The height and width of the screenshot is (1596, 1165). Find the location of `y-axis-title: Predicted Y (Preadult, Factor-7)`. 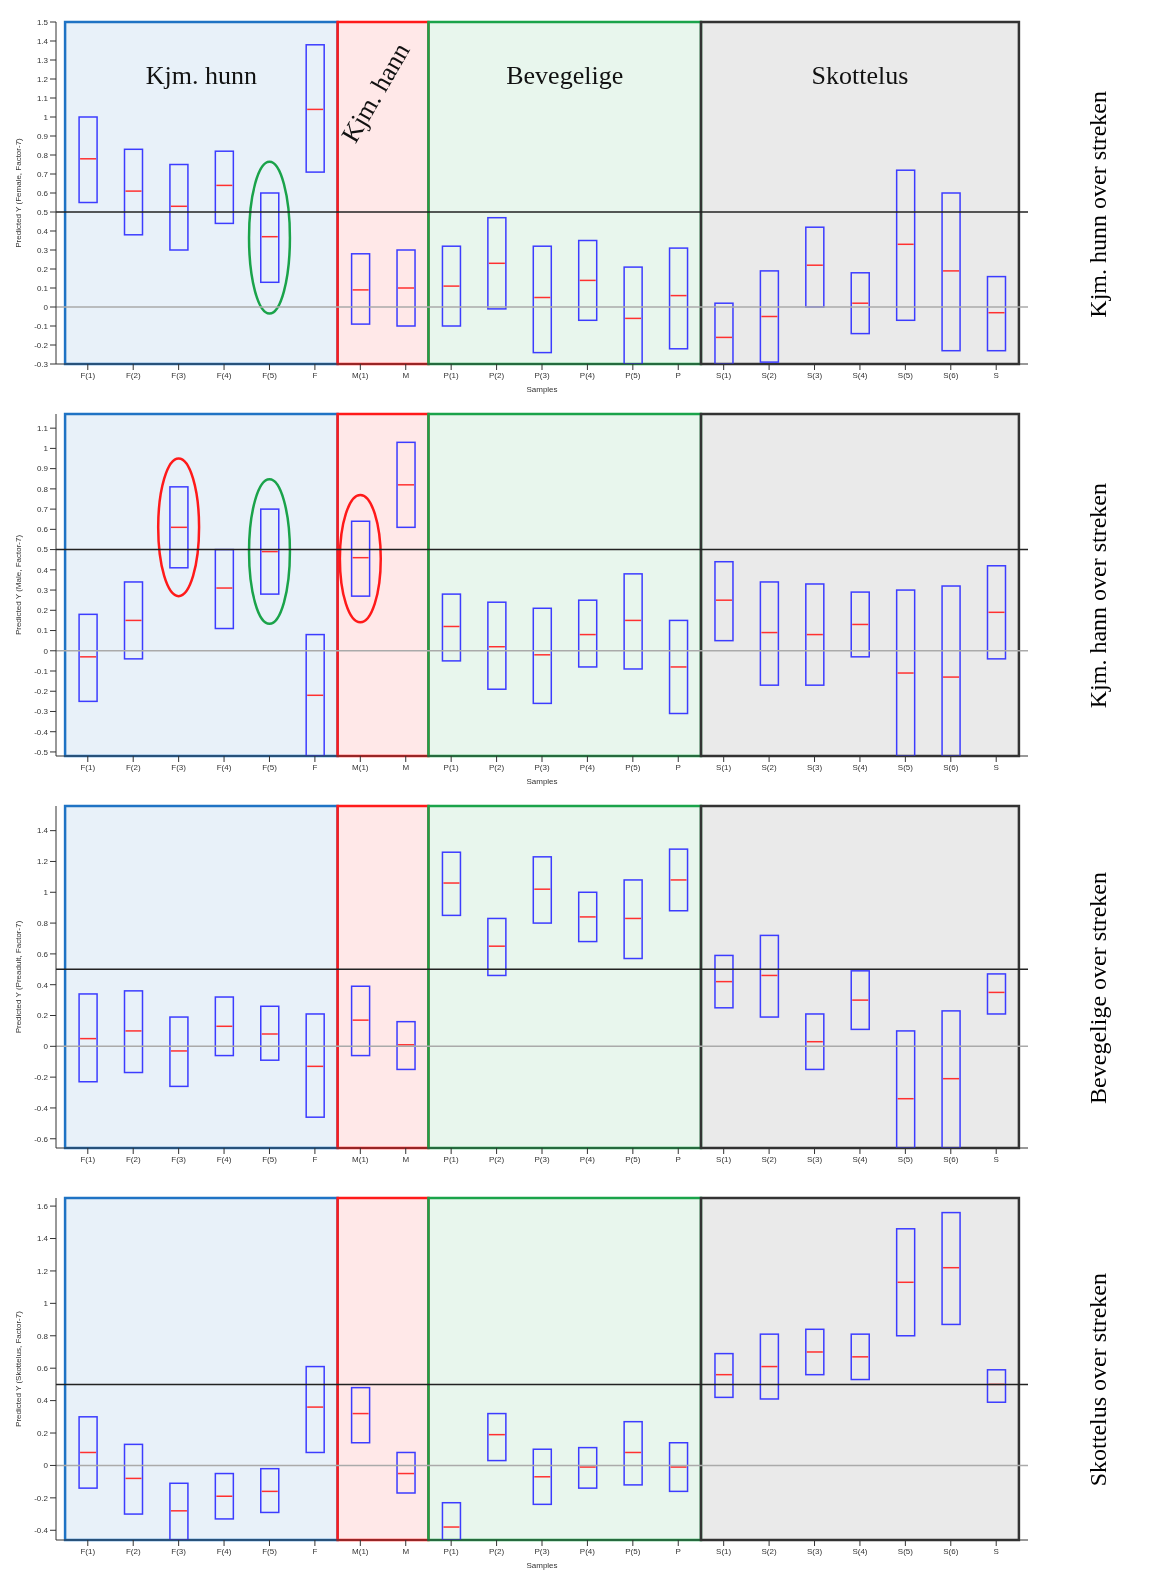

y-axis-title: Predicted Y (Preadult, Factor-7) is located at coordinates (18, 977).